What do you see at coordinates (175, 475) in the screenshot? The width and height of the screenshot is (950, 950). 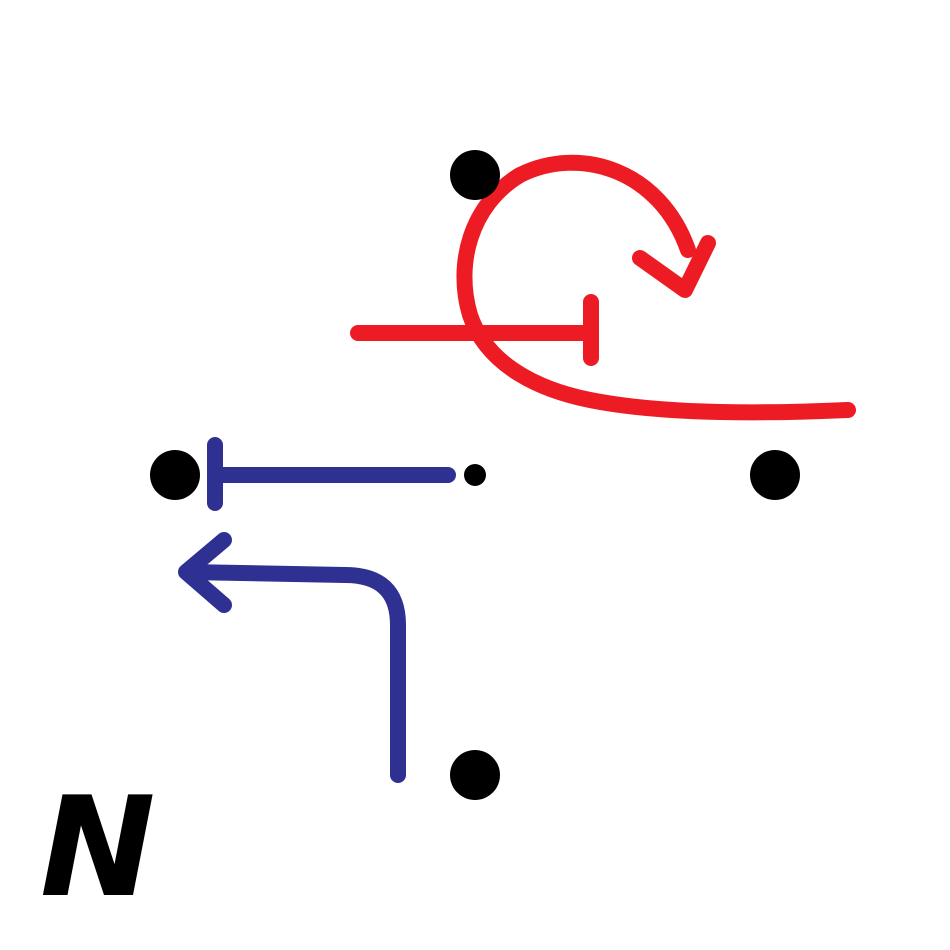 I see `node-west` at bounding box center [175, 475].